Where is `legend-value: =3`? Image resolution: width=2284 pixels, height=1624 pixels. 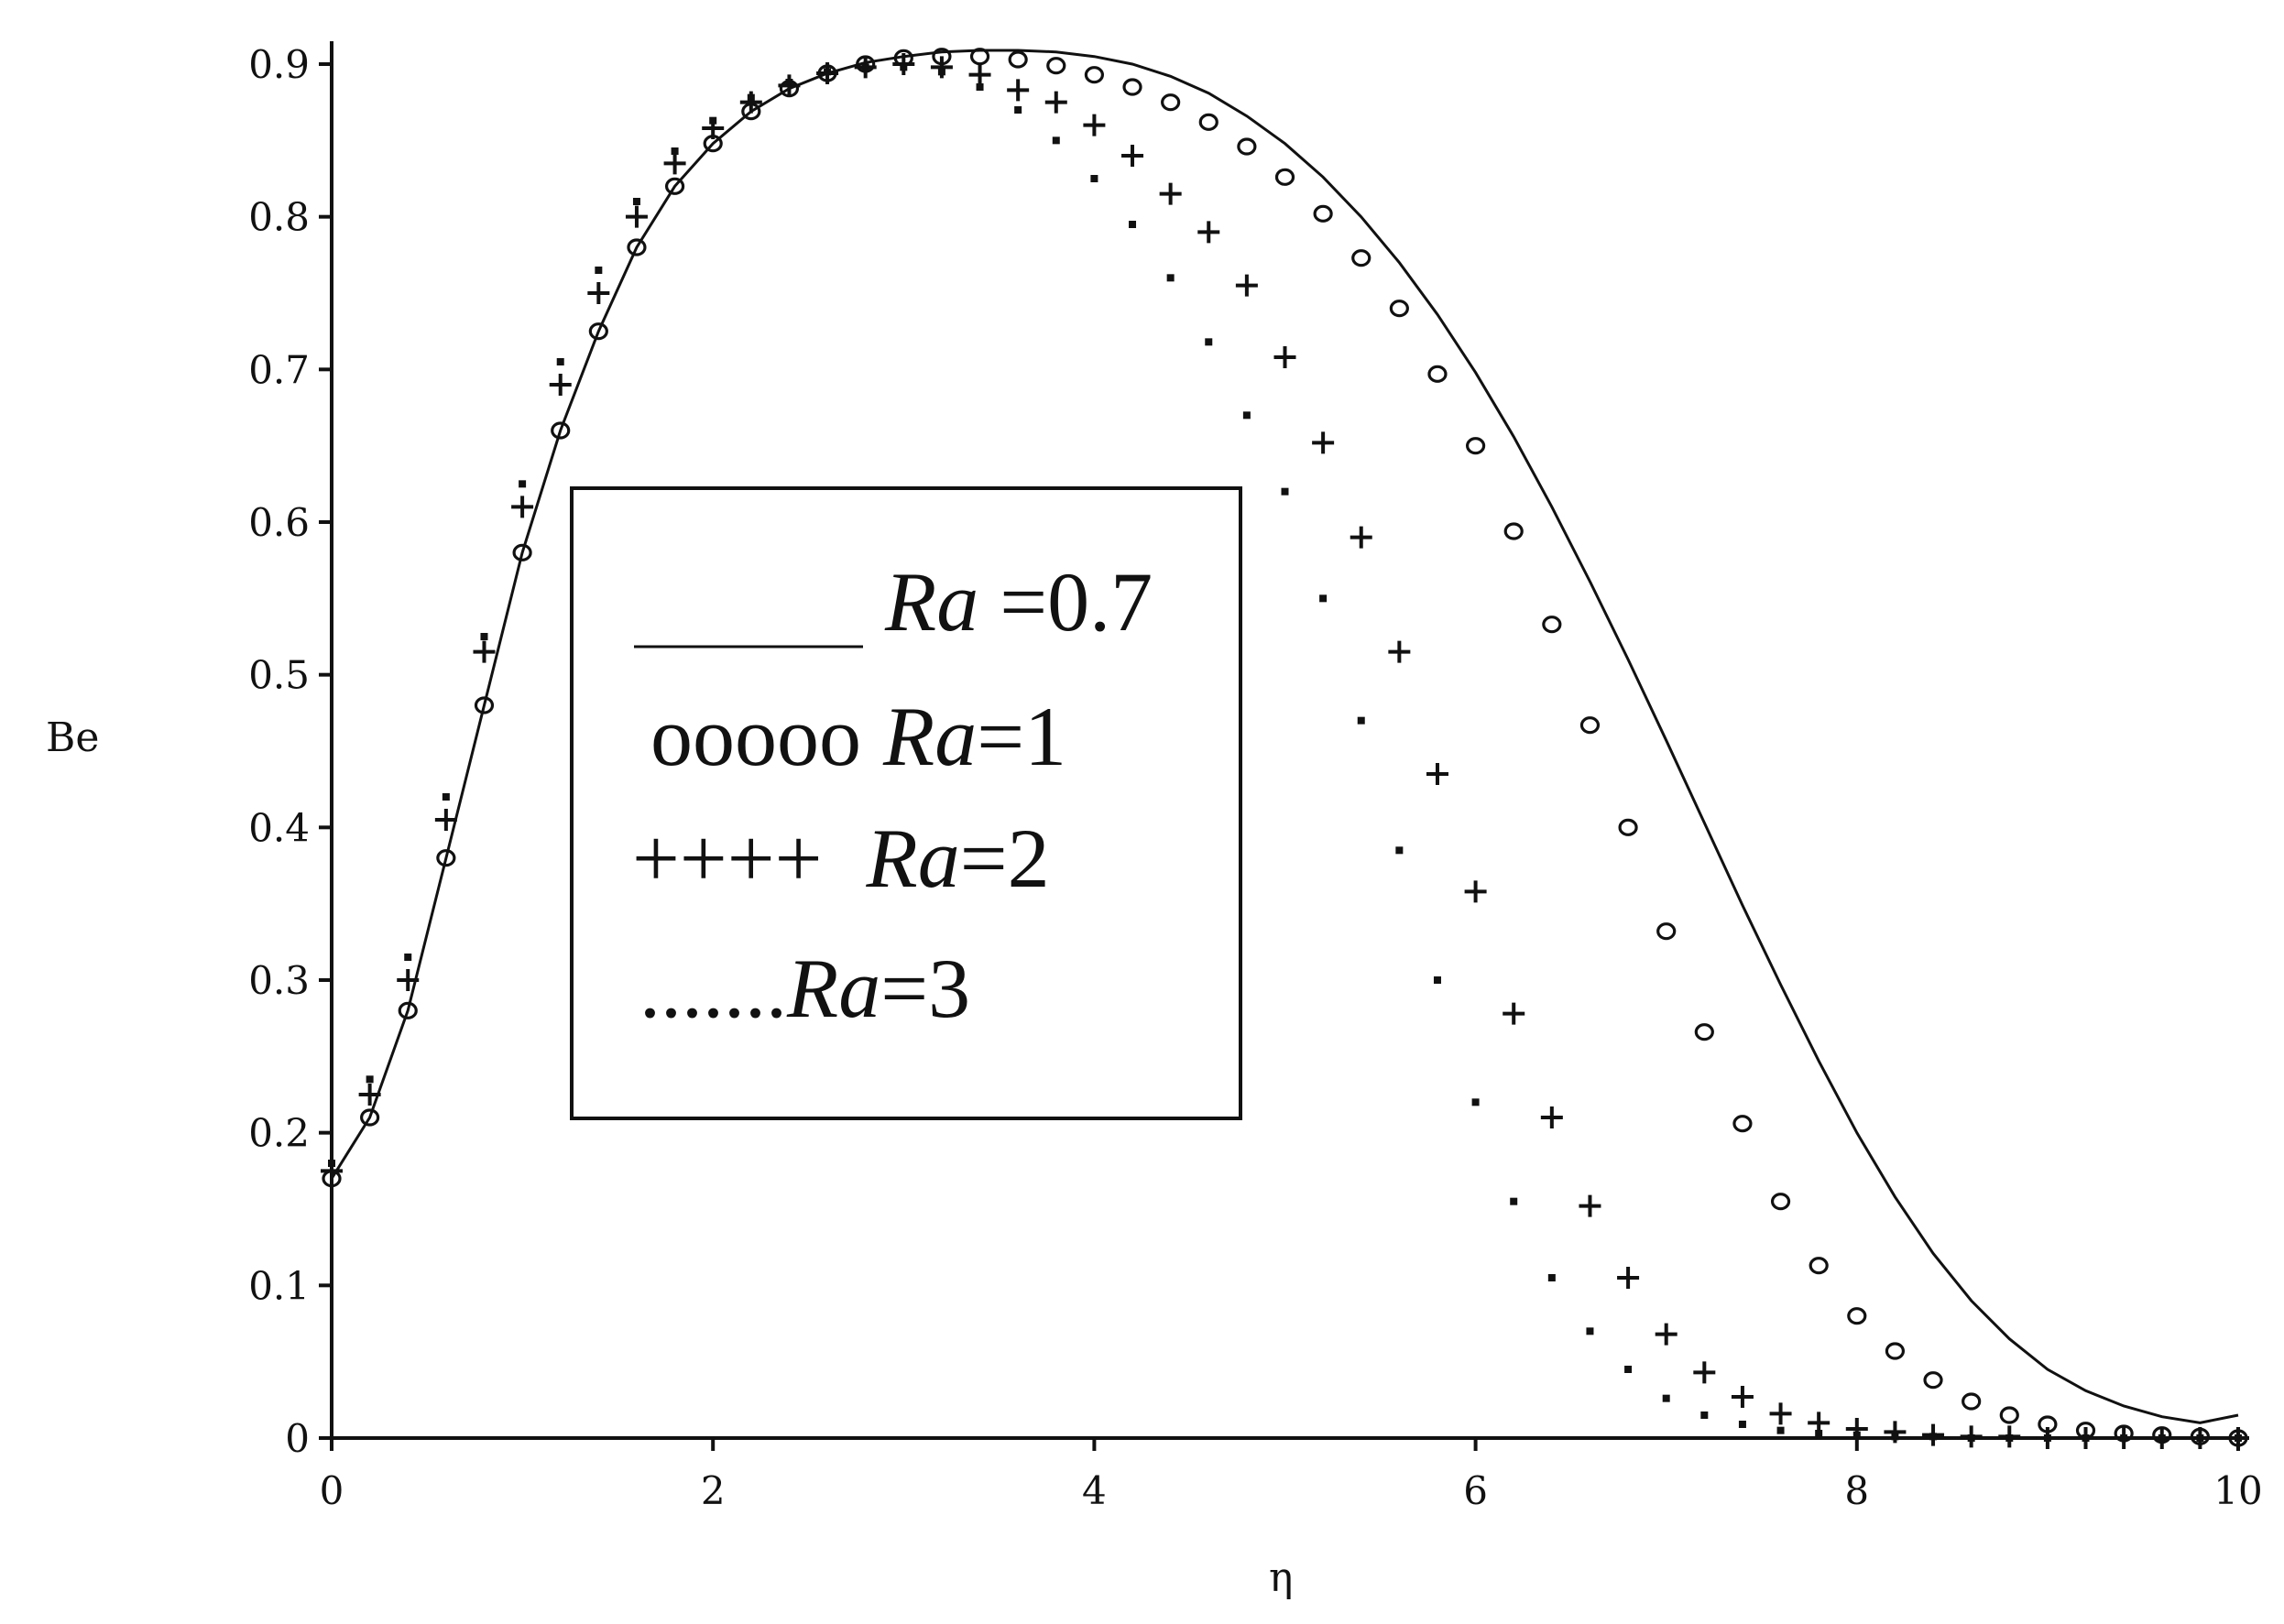
legend-value: =3 is located at coordinates (925, 988).